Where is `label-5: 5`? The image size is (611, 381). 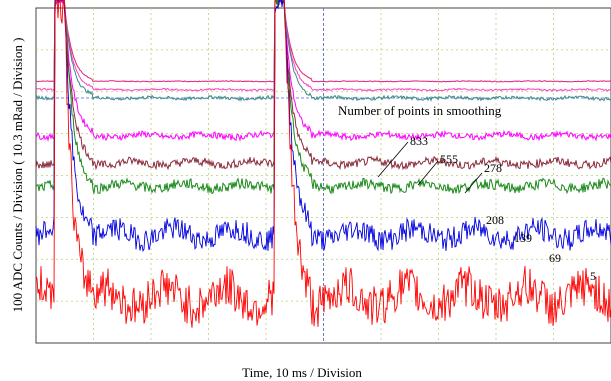 label-5: 5 is located at coordinates (593, 276).